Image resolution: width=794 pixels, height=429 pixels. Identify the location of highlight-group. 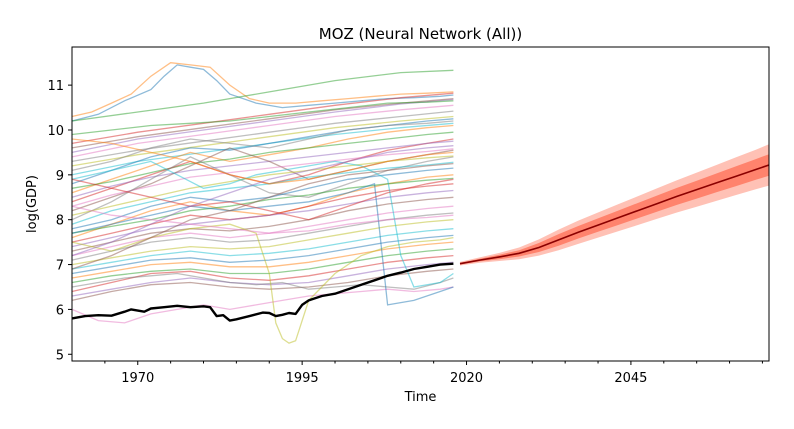
(262, 292).